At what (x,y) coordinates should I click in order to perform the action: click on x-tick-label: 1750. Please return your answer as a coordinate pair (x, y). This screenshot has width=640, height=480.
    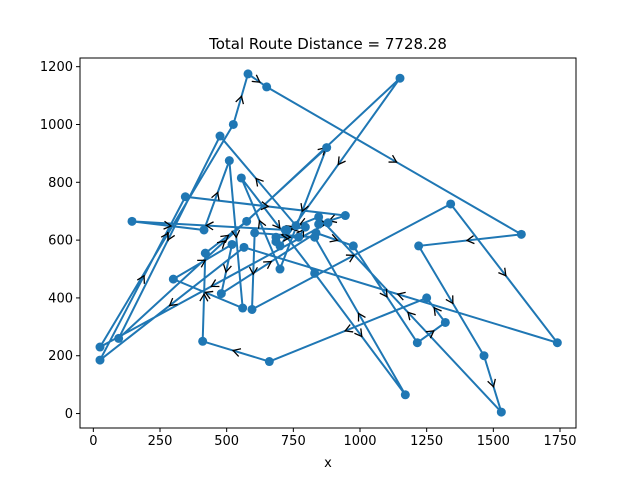
    Looking at the image, I should click on (559, 441).